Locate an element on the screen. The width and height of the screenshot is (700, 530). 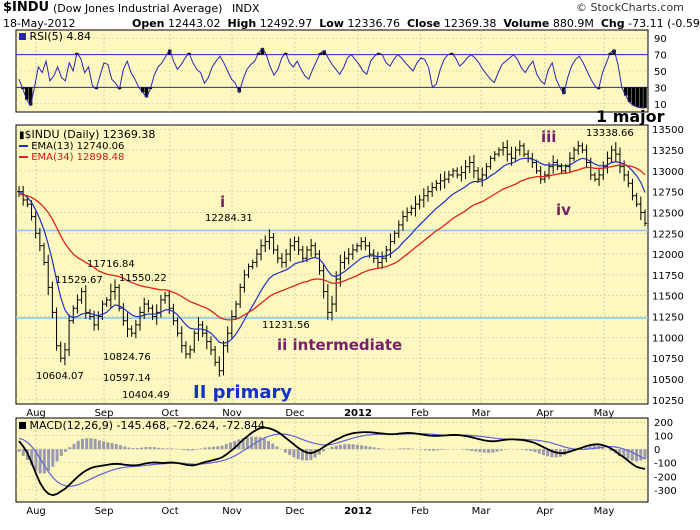
low-label: Low is located at coordinates (331, 23).